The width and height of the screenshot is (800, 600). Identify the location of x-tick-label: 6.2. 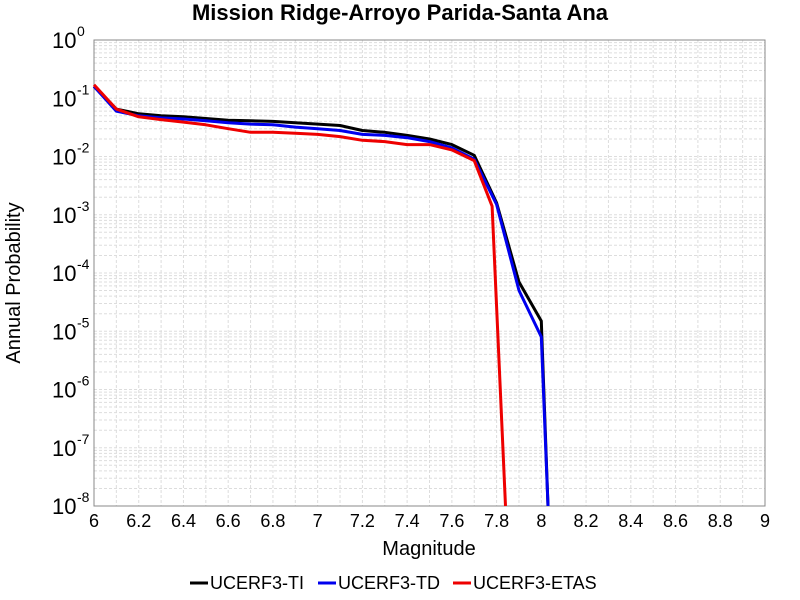
(138, 521).